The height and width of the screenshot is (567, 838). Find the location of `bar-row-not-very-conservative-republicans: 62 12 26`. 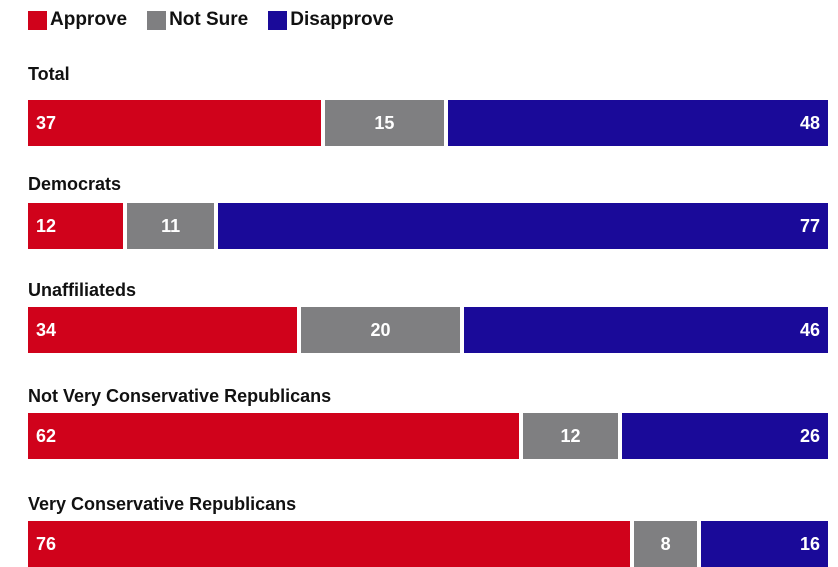

bar-row-not-very-conservative-republicans: 62 12 26 is located at coordinates (428, 436).